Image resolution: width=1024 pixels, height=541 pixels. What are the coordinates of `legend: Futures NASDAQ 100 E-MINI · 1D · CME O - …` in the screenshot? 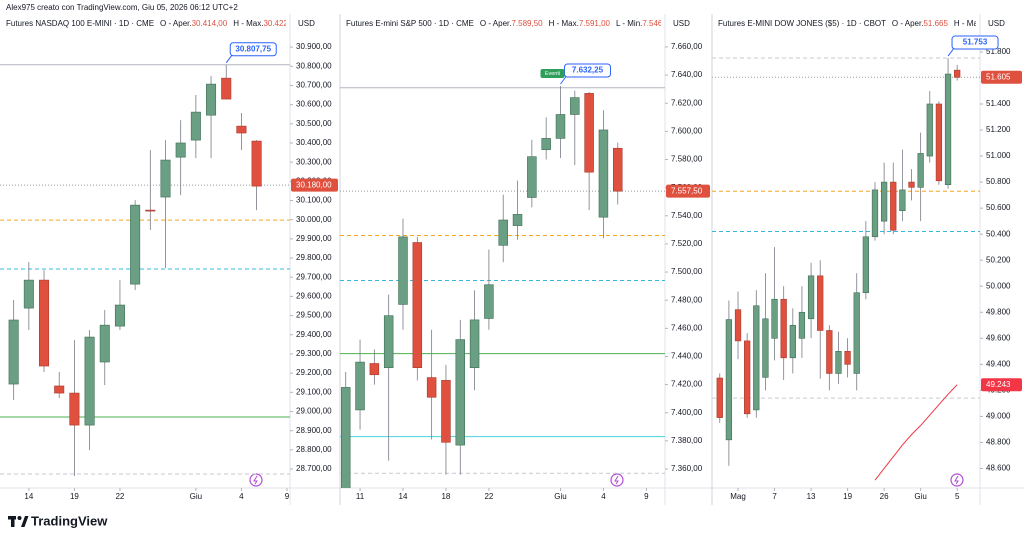 It's located at (155, 23).